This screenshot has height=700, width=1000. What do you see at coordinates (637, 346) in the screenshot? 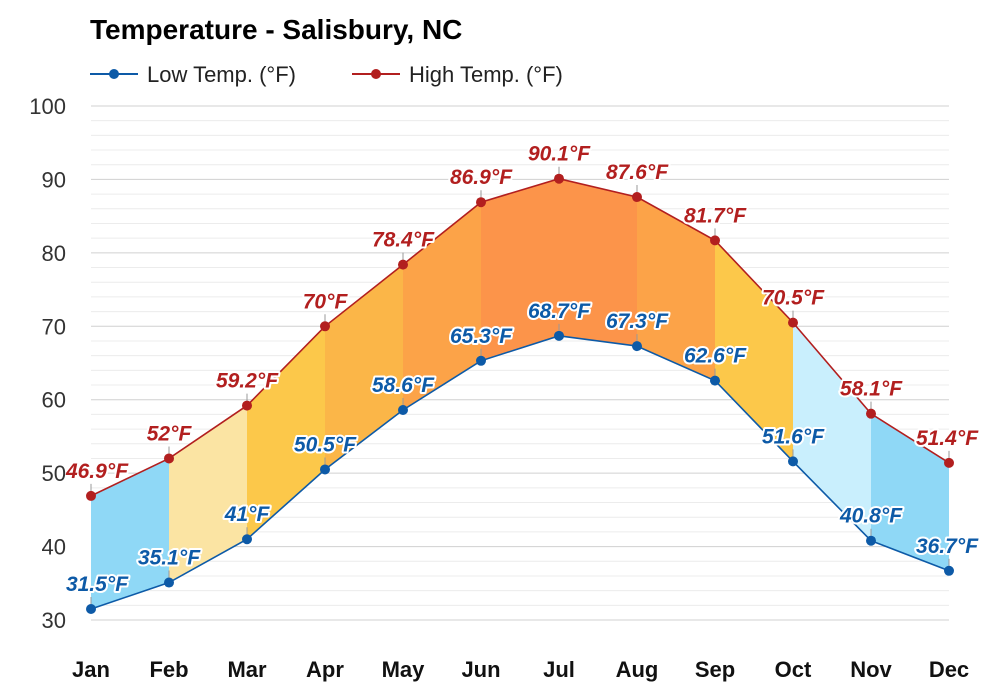
I see `low-temp-point-aug` at bounding box center [637, 346].